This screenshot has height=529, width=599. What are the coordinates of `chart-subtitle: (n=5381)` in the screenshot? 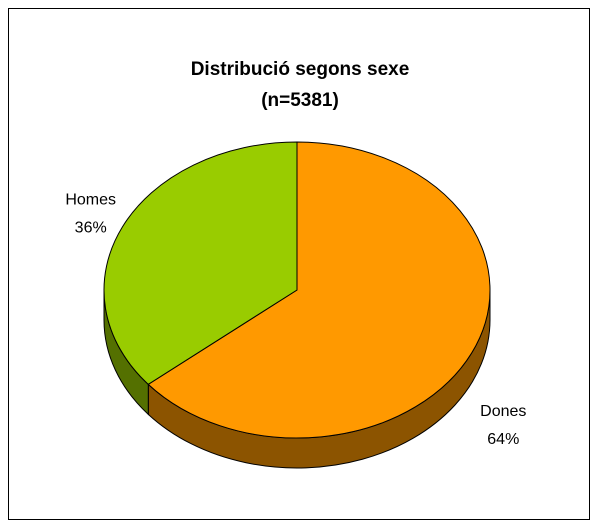 It's located at (300, 100).